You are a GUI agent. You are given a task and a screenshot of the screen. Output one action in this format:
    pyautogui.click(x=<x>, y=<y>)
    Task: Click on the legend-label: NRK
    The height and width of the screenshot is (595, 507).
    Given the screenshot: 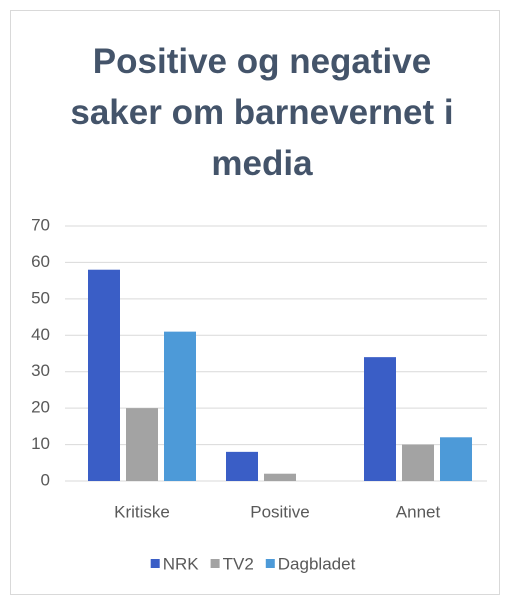 What is the action you would take?
    pyautogui.click(x=181, y=563)
    